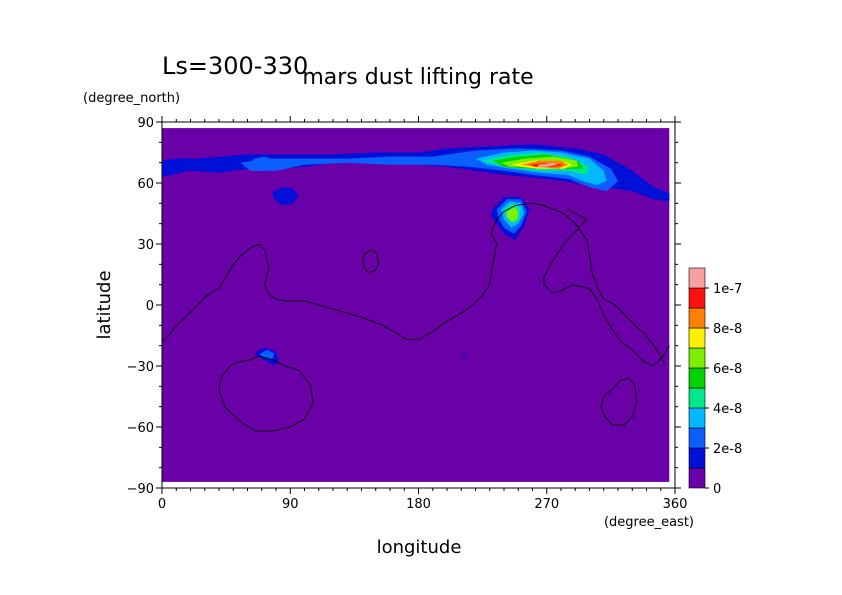  What do you see at coordinates (131, 98) in the screenshot?
I see `y-axis-unit: (degree_north)` at bounding box center [131, 98].